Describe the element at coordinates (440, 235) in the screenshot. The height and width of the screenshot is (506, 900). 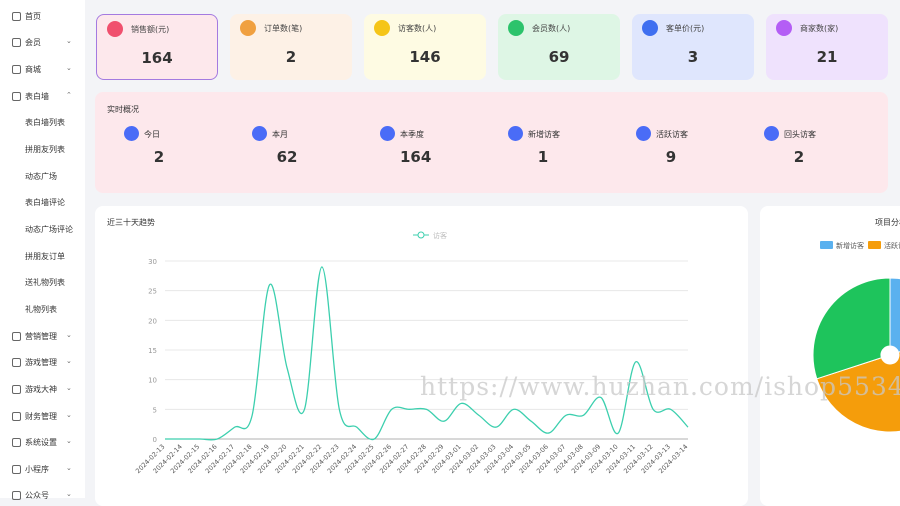
I see `legend-label: 访客` at that location.